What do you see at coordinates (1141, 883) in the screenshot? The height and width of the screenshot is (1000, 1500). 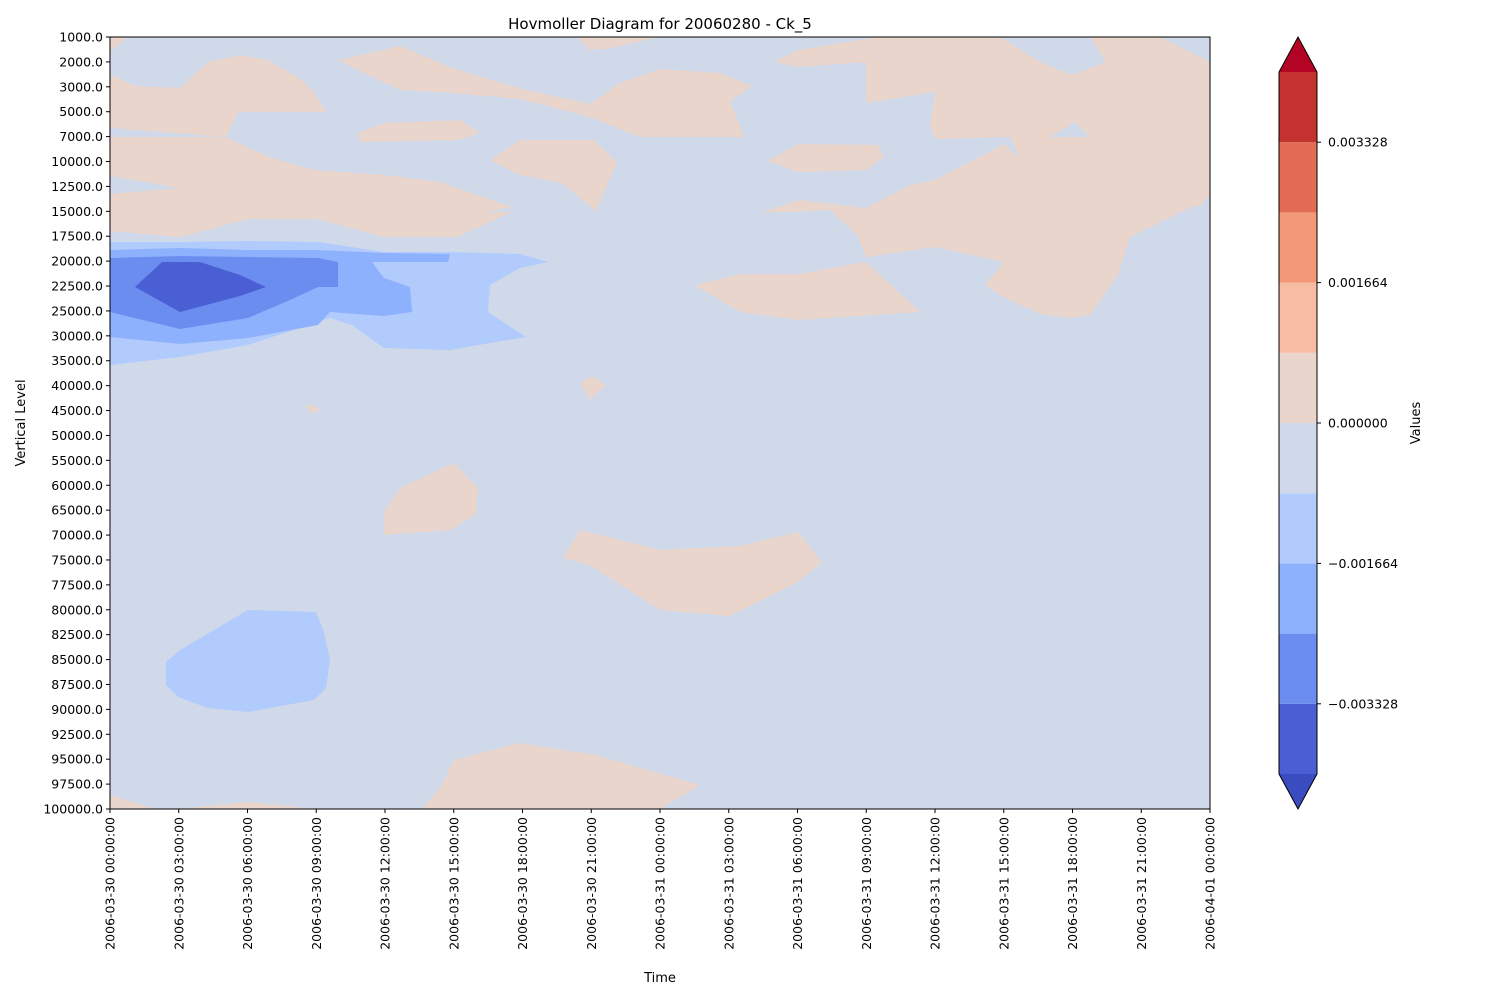 I see `x-tick-label: 2006-03-31 21:00:00` at bounding box center [1141, 883].